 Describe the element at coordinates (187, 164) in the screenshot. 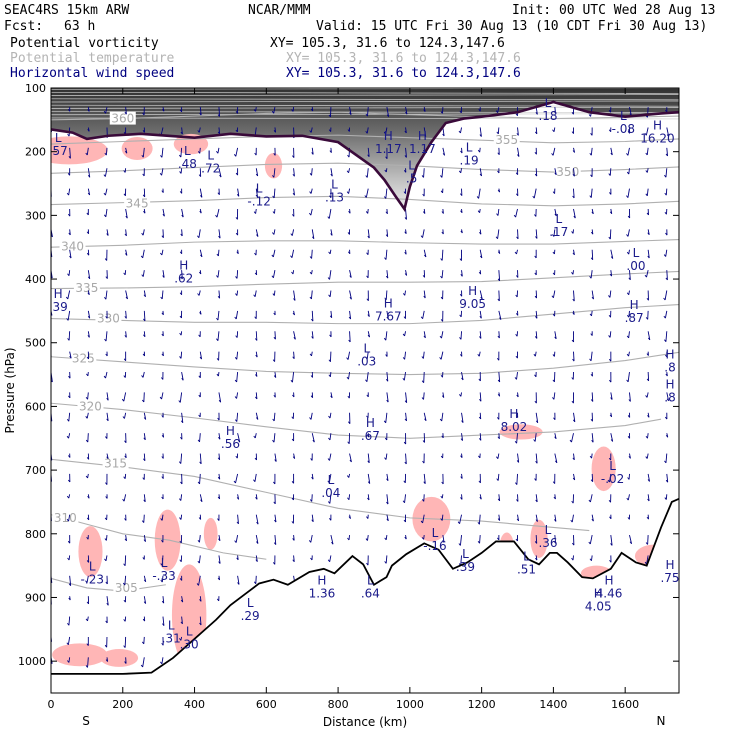

I see `extremum-value-label: .48` at that location.